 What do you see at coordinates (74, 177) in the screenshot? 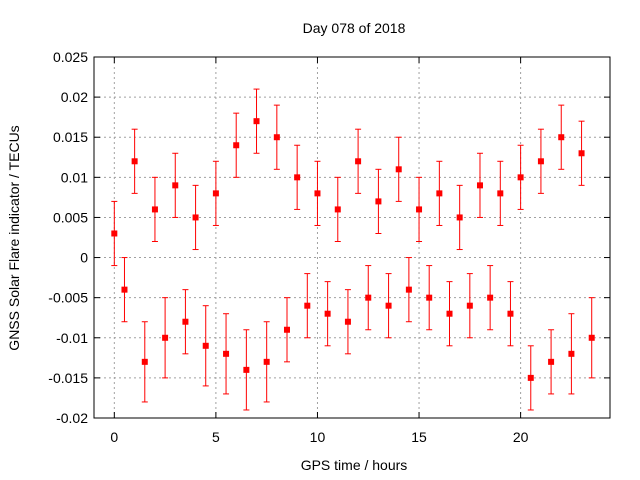
I see `y-tick-label: 0.01` at bounding box center [74, 177].